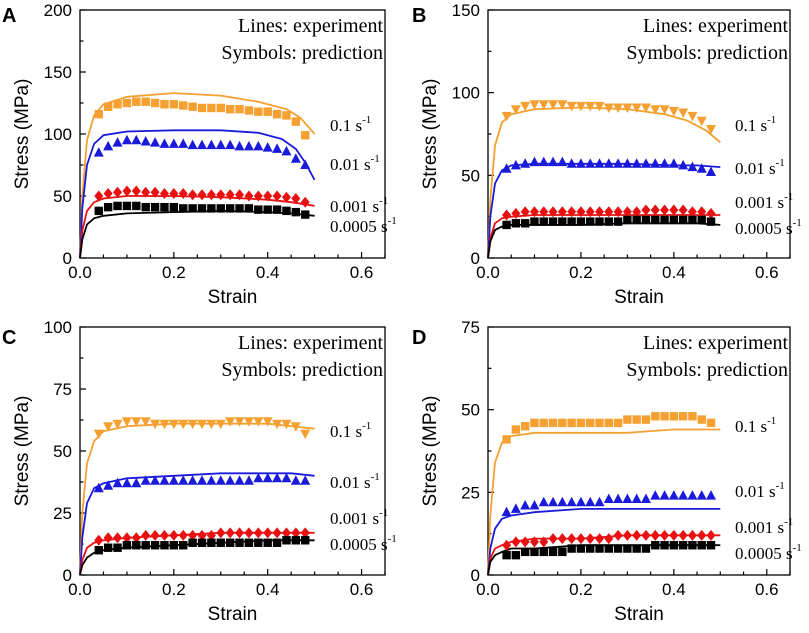 Image resolution: width=809 pixels, height=633 pixels. Describe the element at coordinates (674, 589) in the screenshot. I see `x-tick-label: 0.4` at that location.